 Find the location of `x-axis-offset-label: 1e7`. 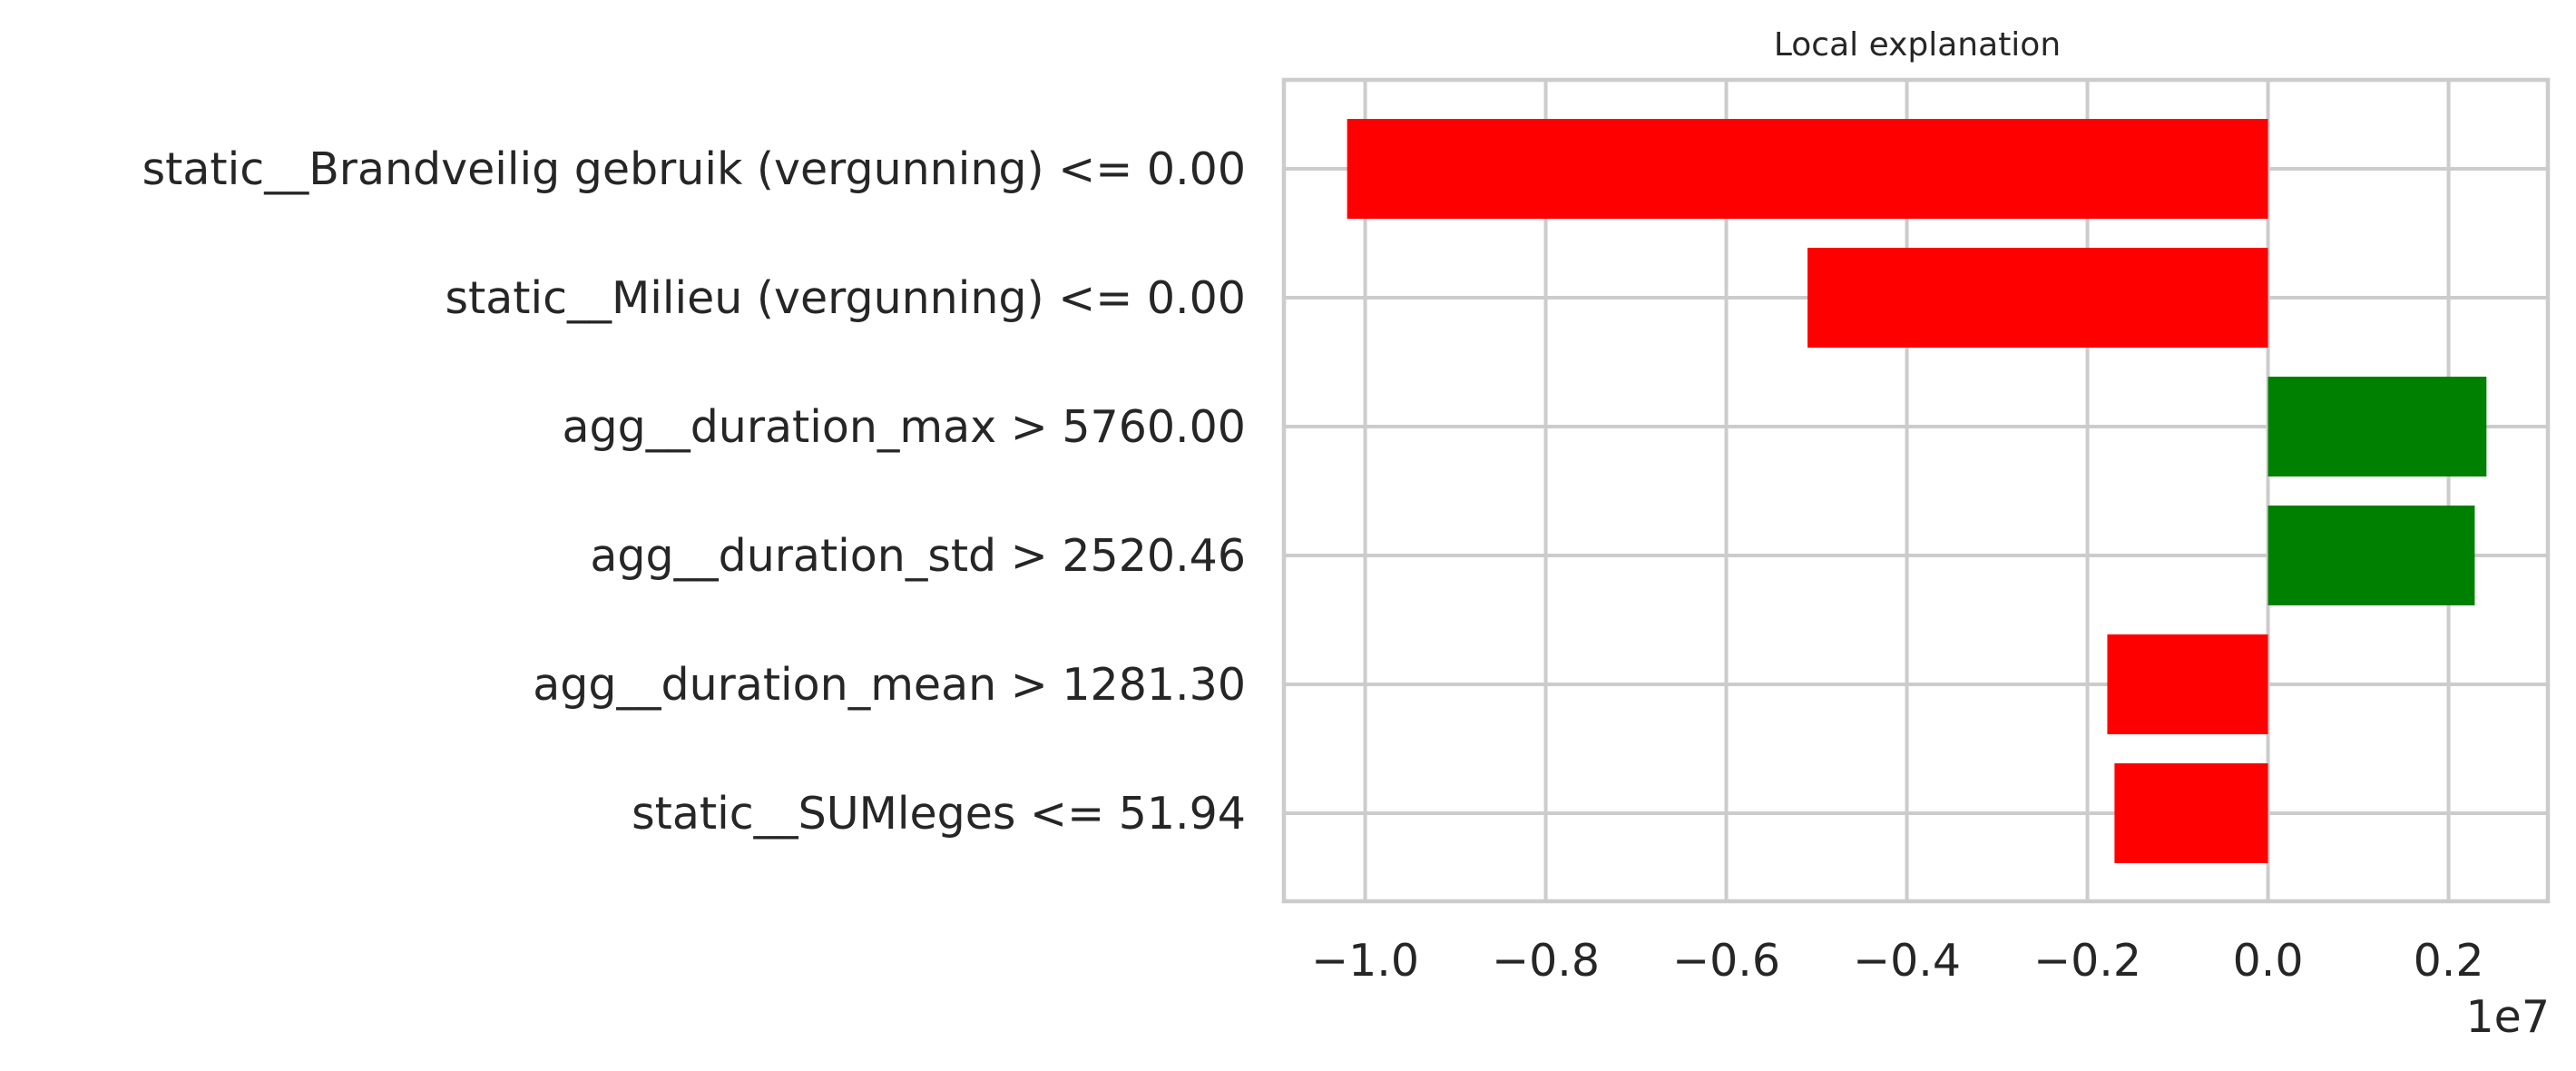

x-axis-offset-label: 1e7 is located at coordinates (2508, 1017).